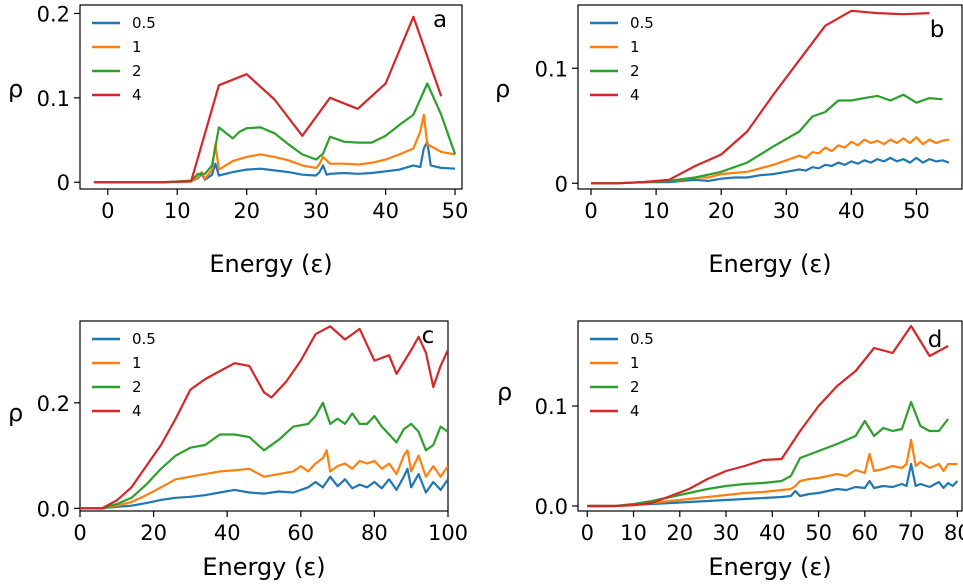 The height and width of the screenshot is (584, 963). What do you see at coordinates (911, 533) in the screenshot?
I see `x-tick-label: 70` at bounding box center [911, 533].